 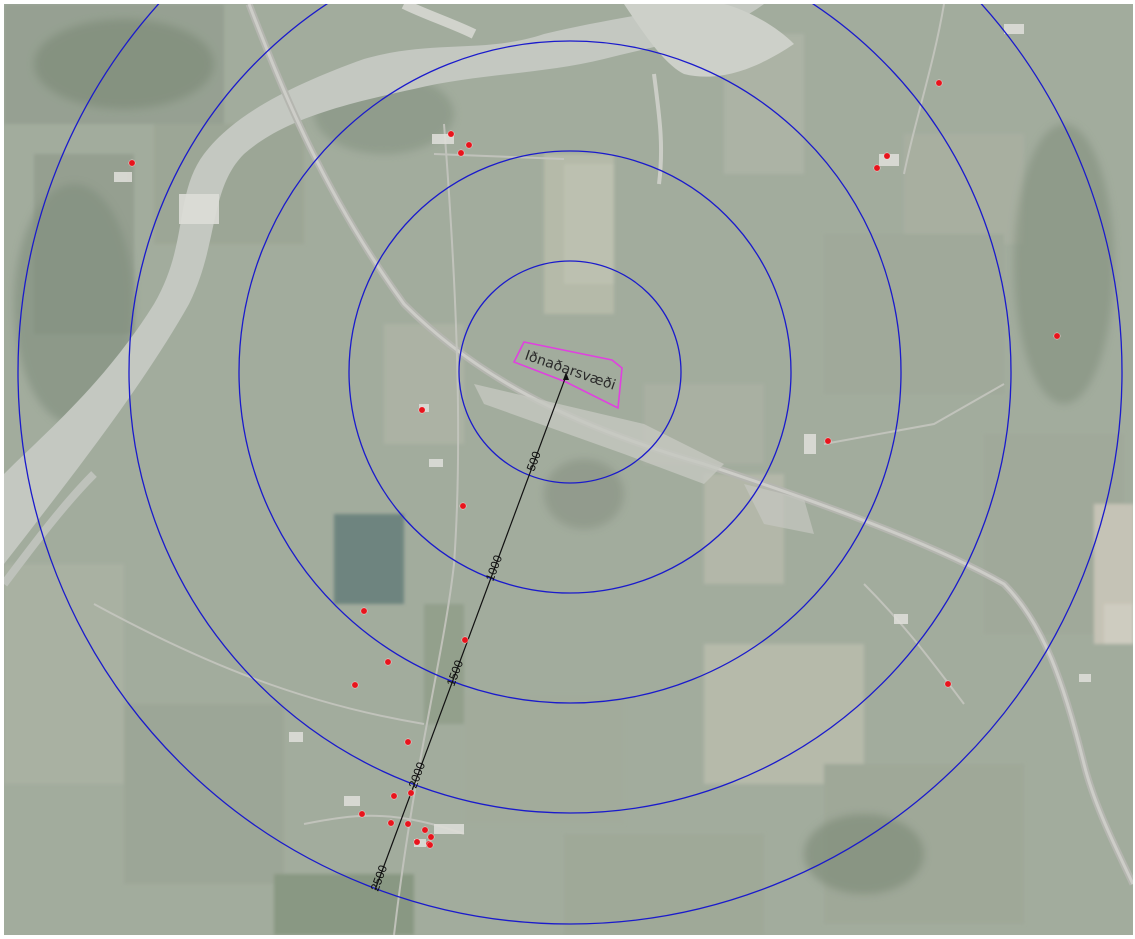 I want to click on distance-scale: 500 1000 1500 2000 2500, so click(x=468, y=632).